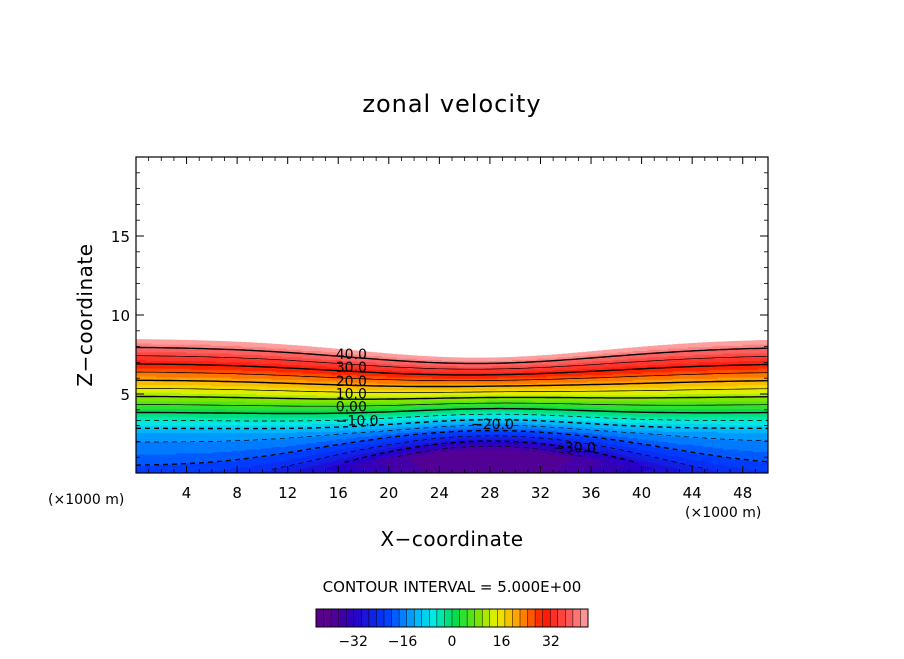 The height and width of the screenshot is (659, 904). What do you see at coordinates (641, 493) in the screenshot?
I see `x-tick-label: 40` at bounding box center [641, 493].